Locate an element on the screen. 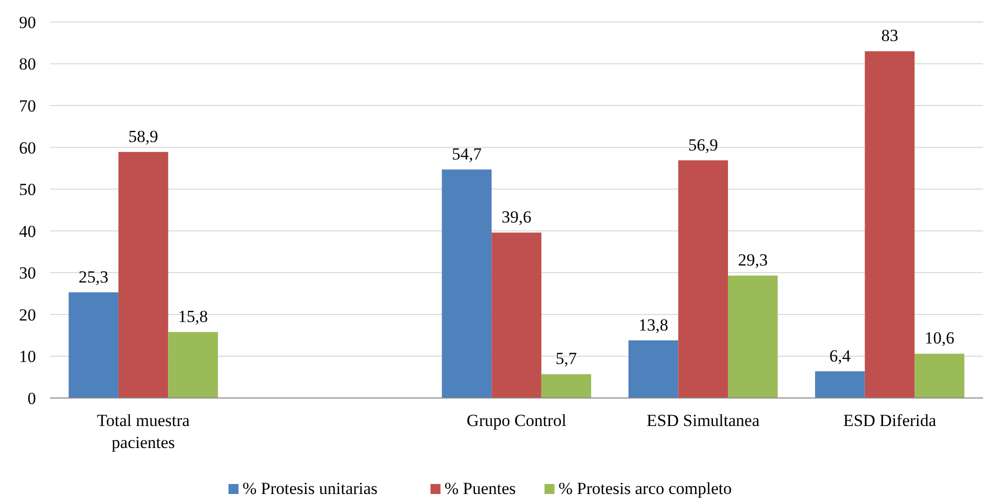 Image resolution: width=987 pixels, height=504 pixels. data-label: 83 is located at coordinates (889, 36).